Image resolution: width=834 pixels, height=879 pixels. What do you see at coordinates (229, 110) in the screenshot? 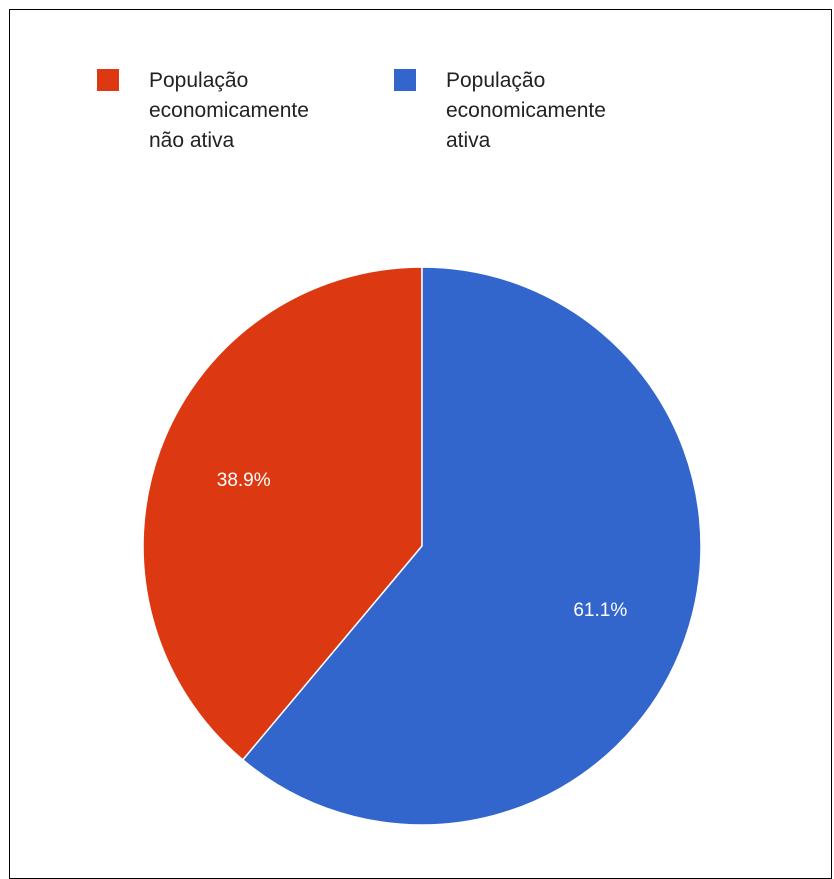
I see `legend-label-nao-ativa: População economicamente não ativa` at bounding box center [229, 110].